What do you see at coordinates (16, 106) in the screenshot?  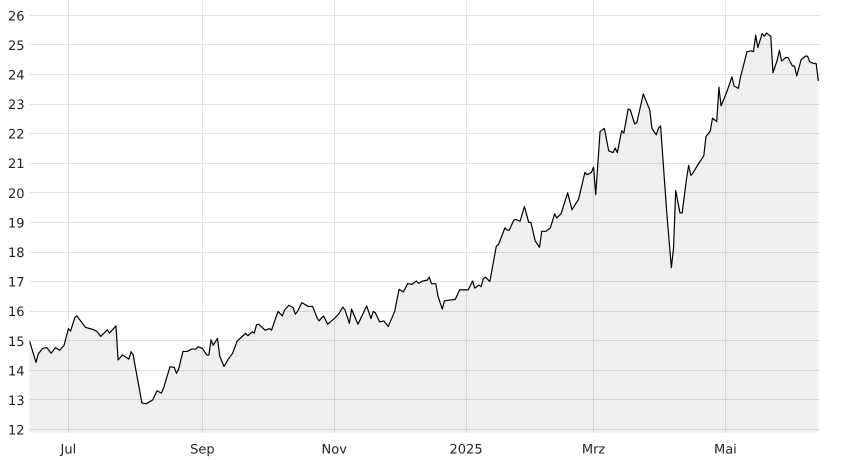 I see `y-tick-label: 23` at bounding box center [16, 106].